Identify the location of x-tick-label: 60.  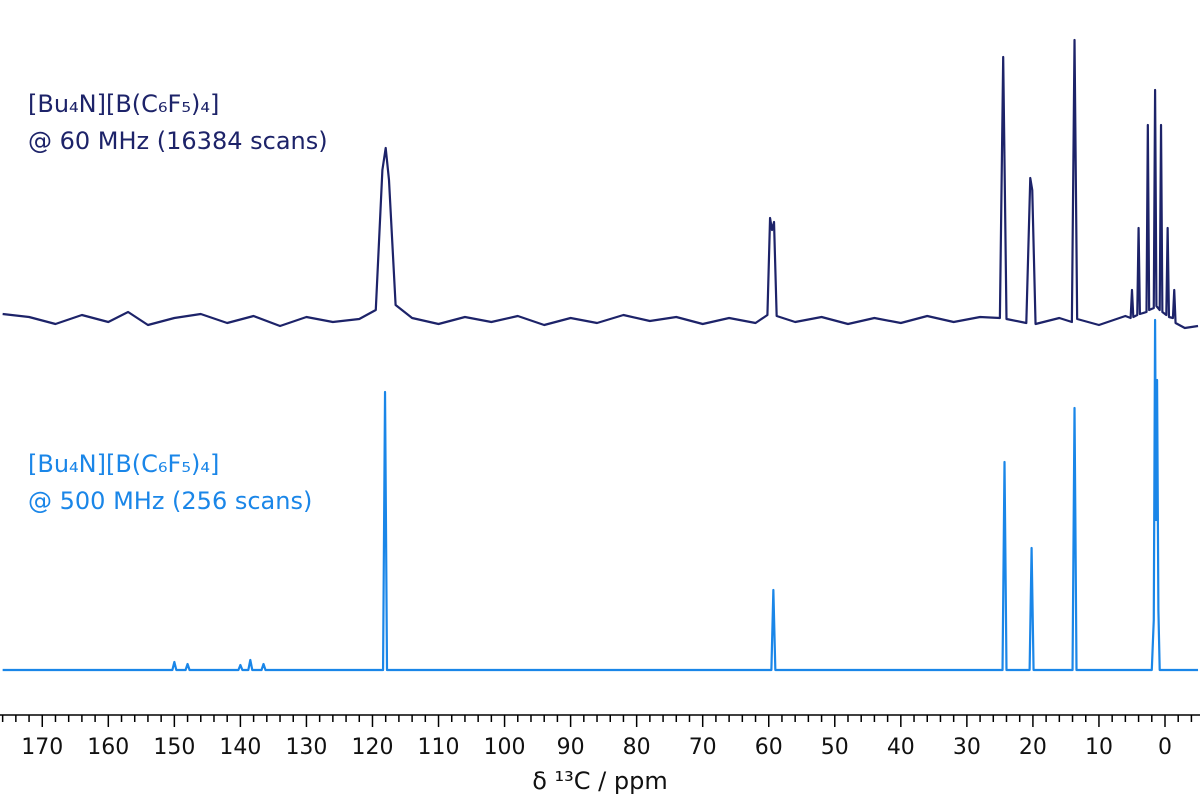
(769, 747).